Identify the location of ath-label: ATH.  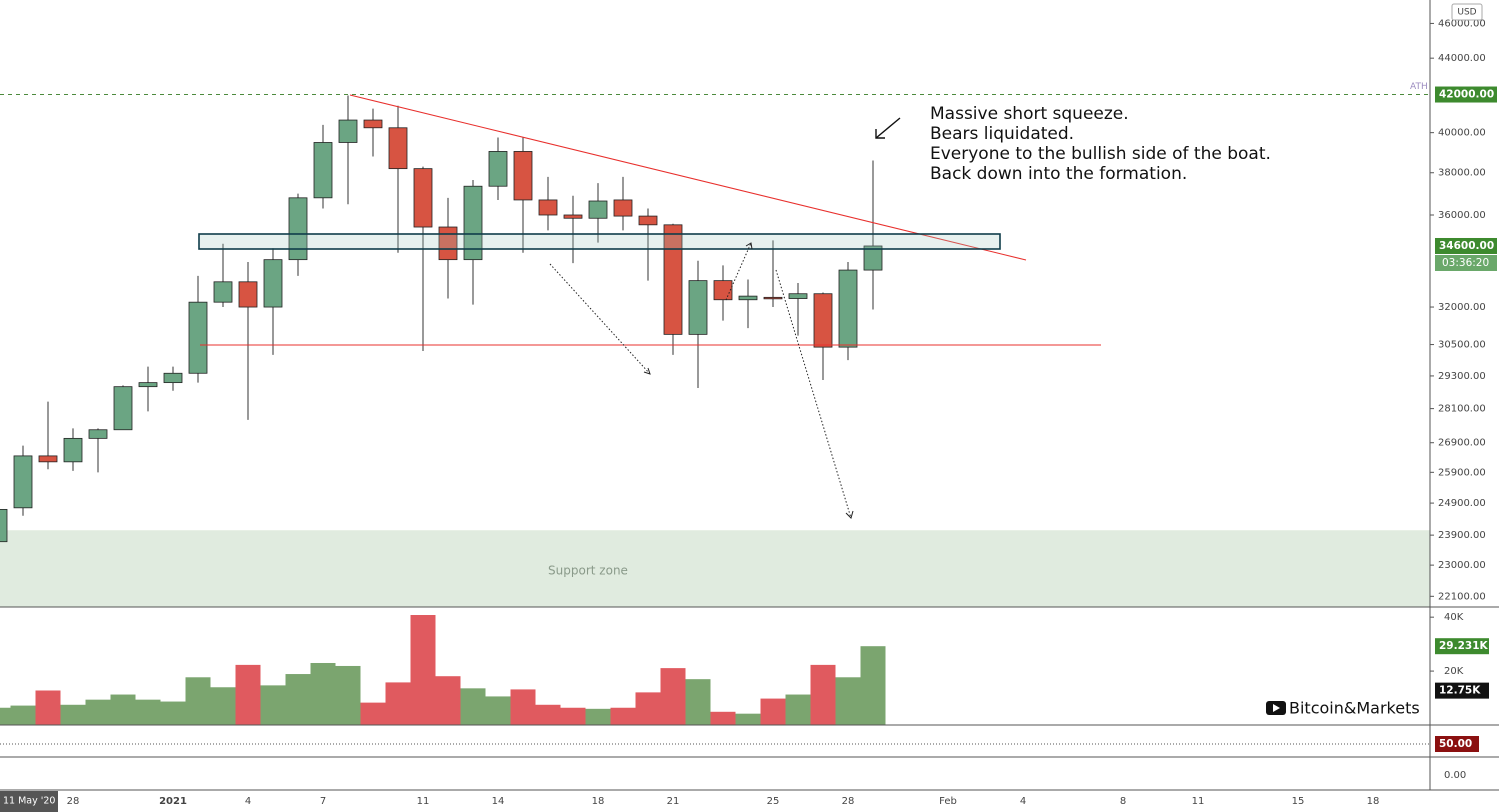
(1419, 87).